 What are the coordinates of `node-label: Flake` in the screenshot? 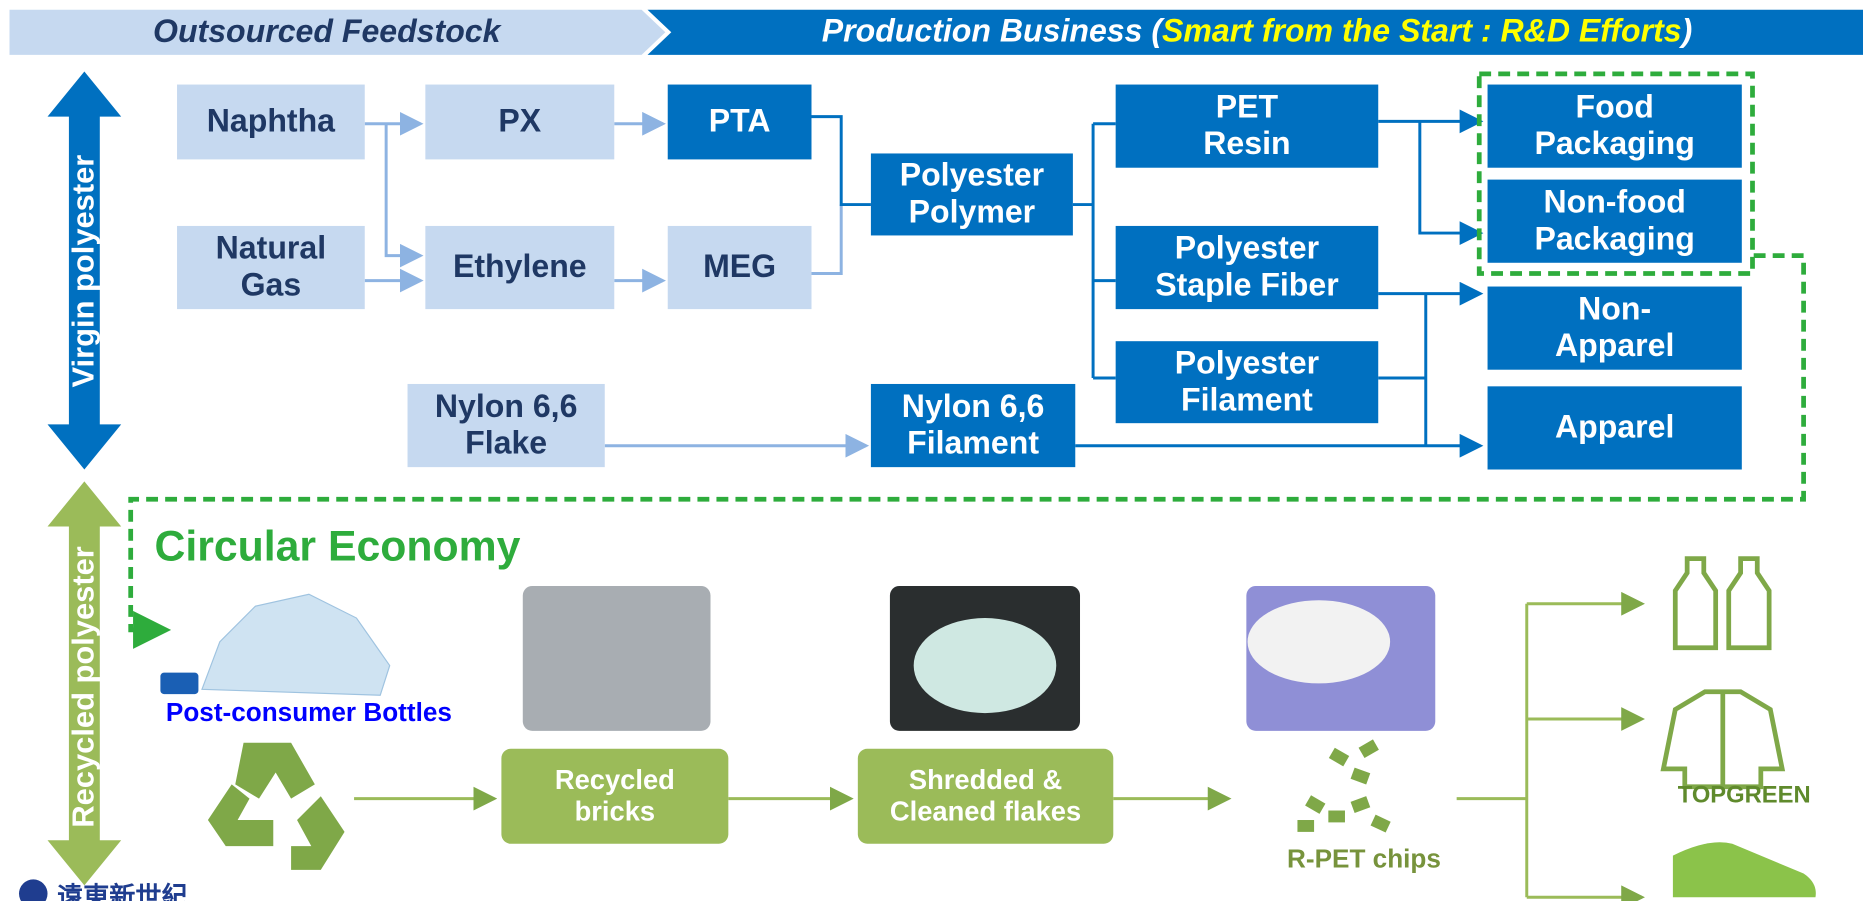 It's located at (506, 443).